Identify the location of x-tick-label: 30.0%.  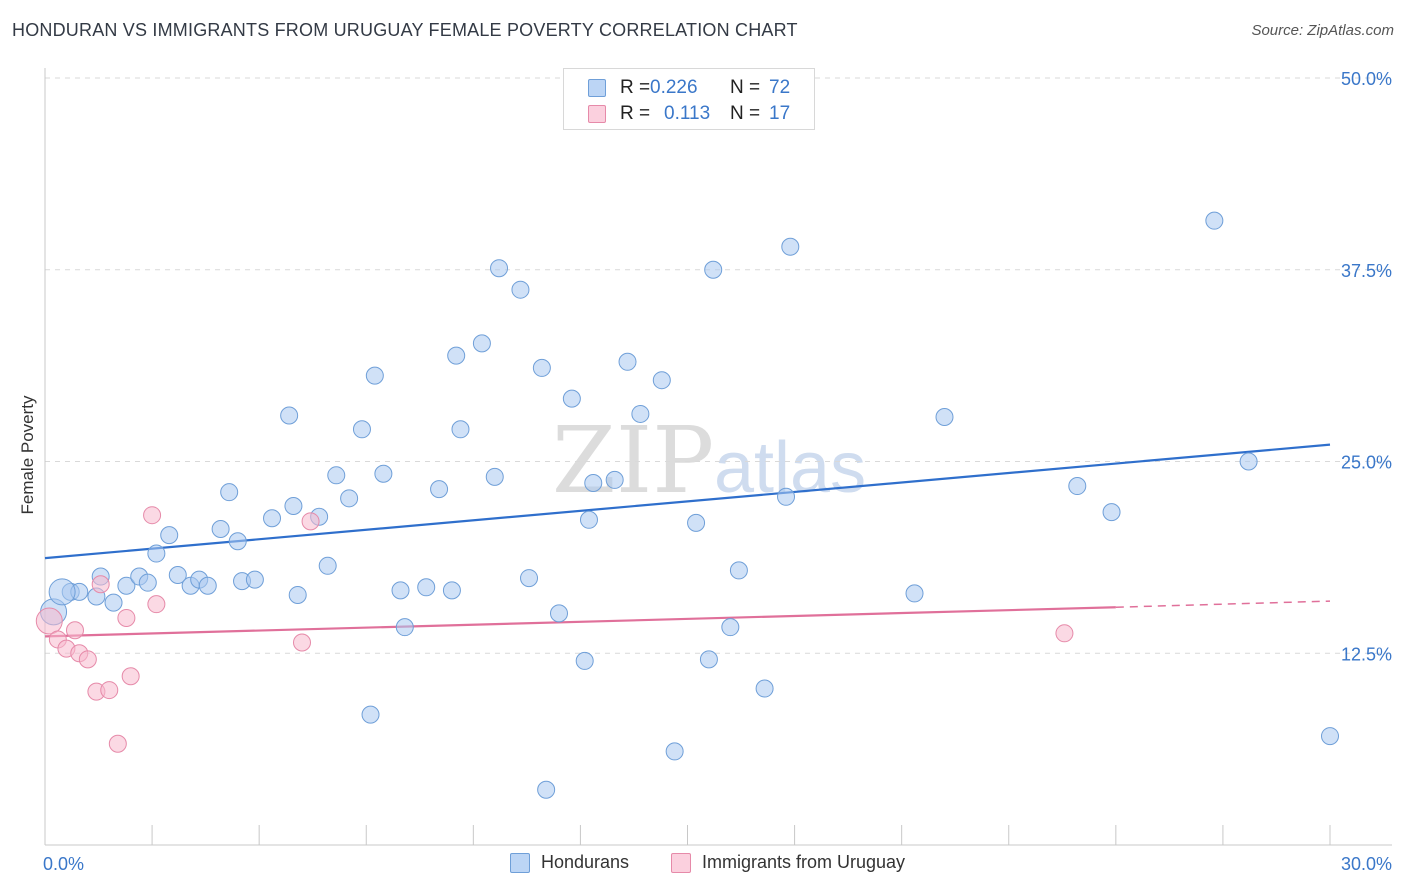
(1366, 864).